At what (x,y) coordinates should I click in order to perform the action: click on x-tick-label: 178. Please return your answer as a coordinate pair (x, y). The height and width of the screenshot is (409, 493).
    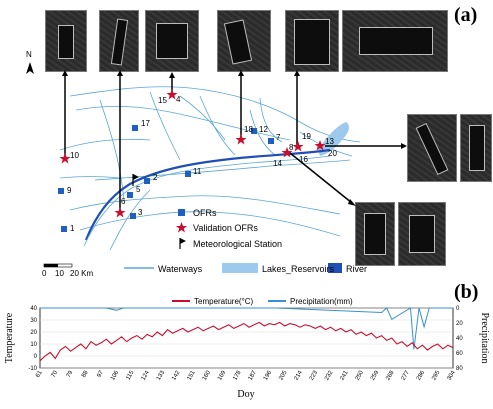
    Looking at the image, I should click on (237, 375).